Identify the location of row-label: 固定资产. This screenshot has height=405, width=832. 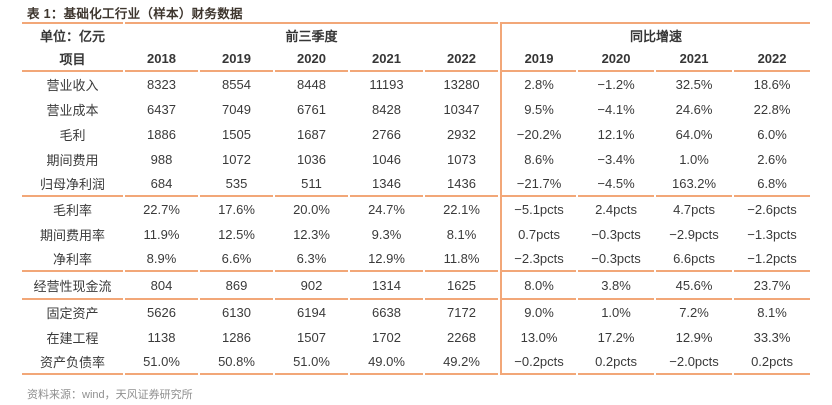
(72, 313).